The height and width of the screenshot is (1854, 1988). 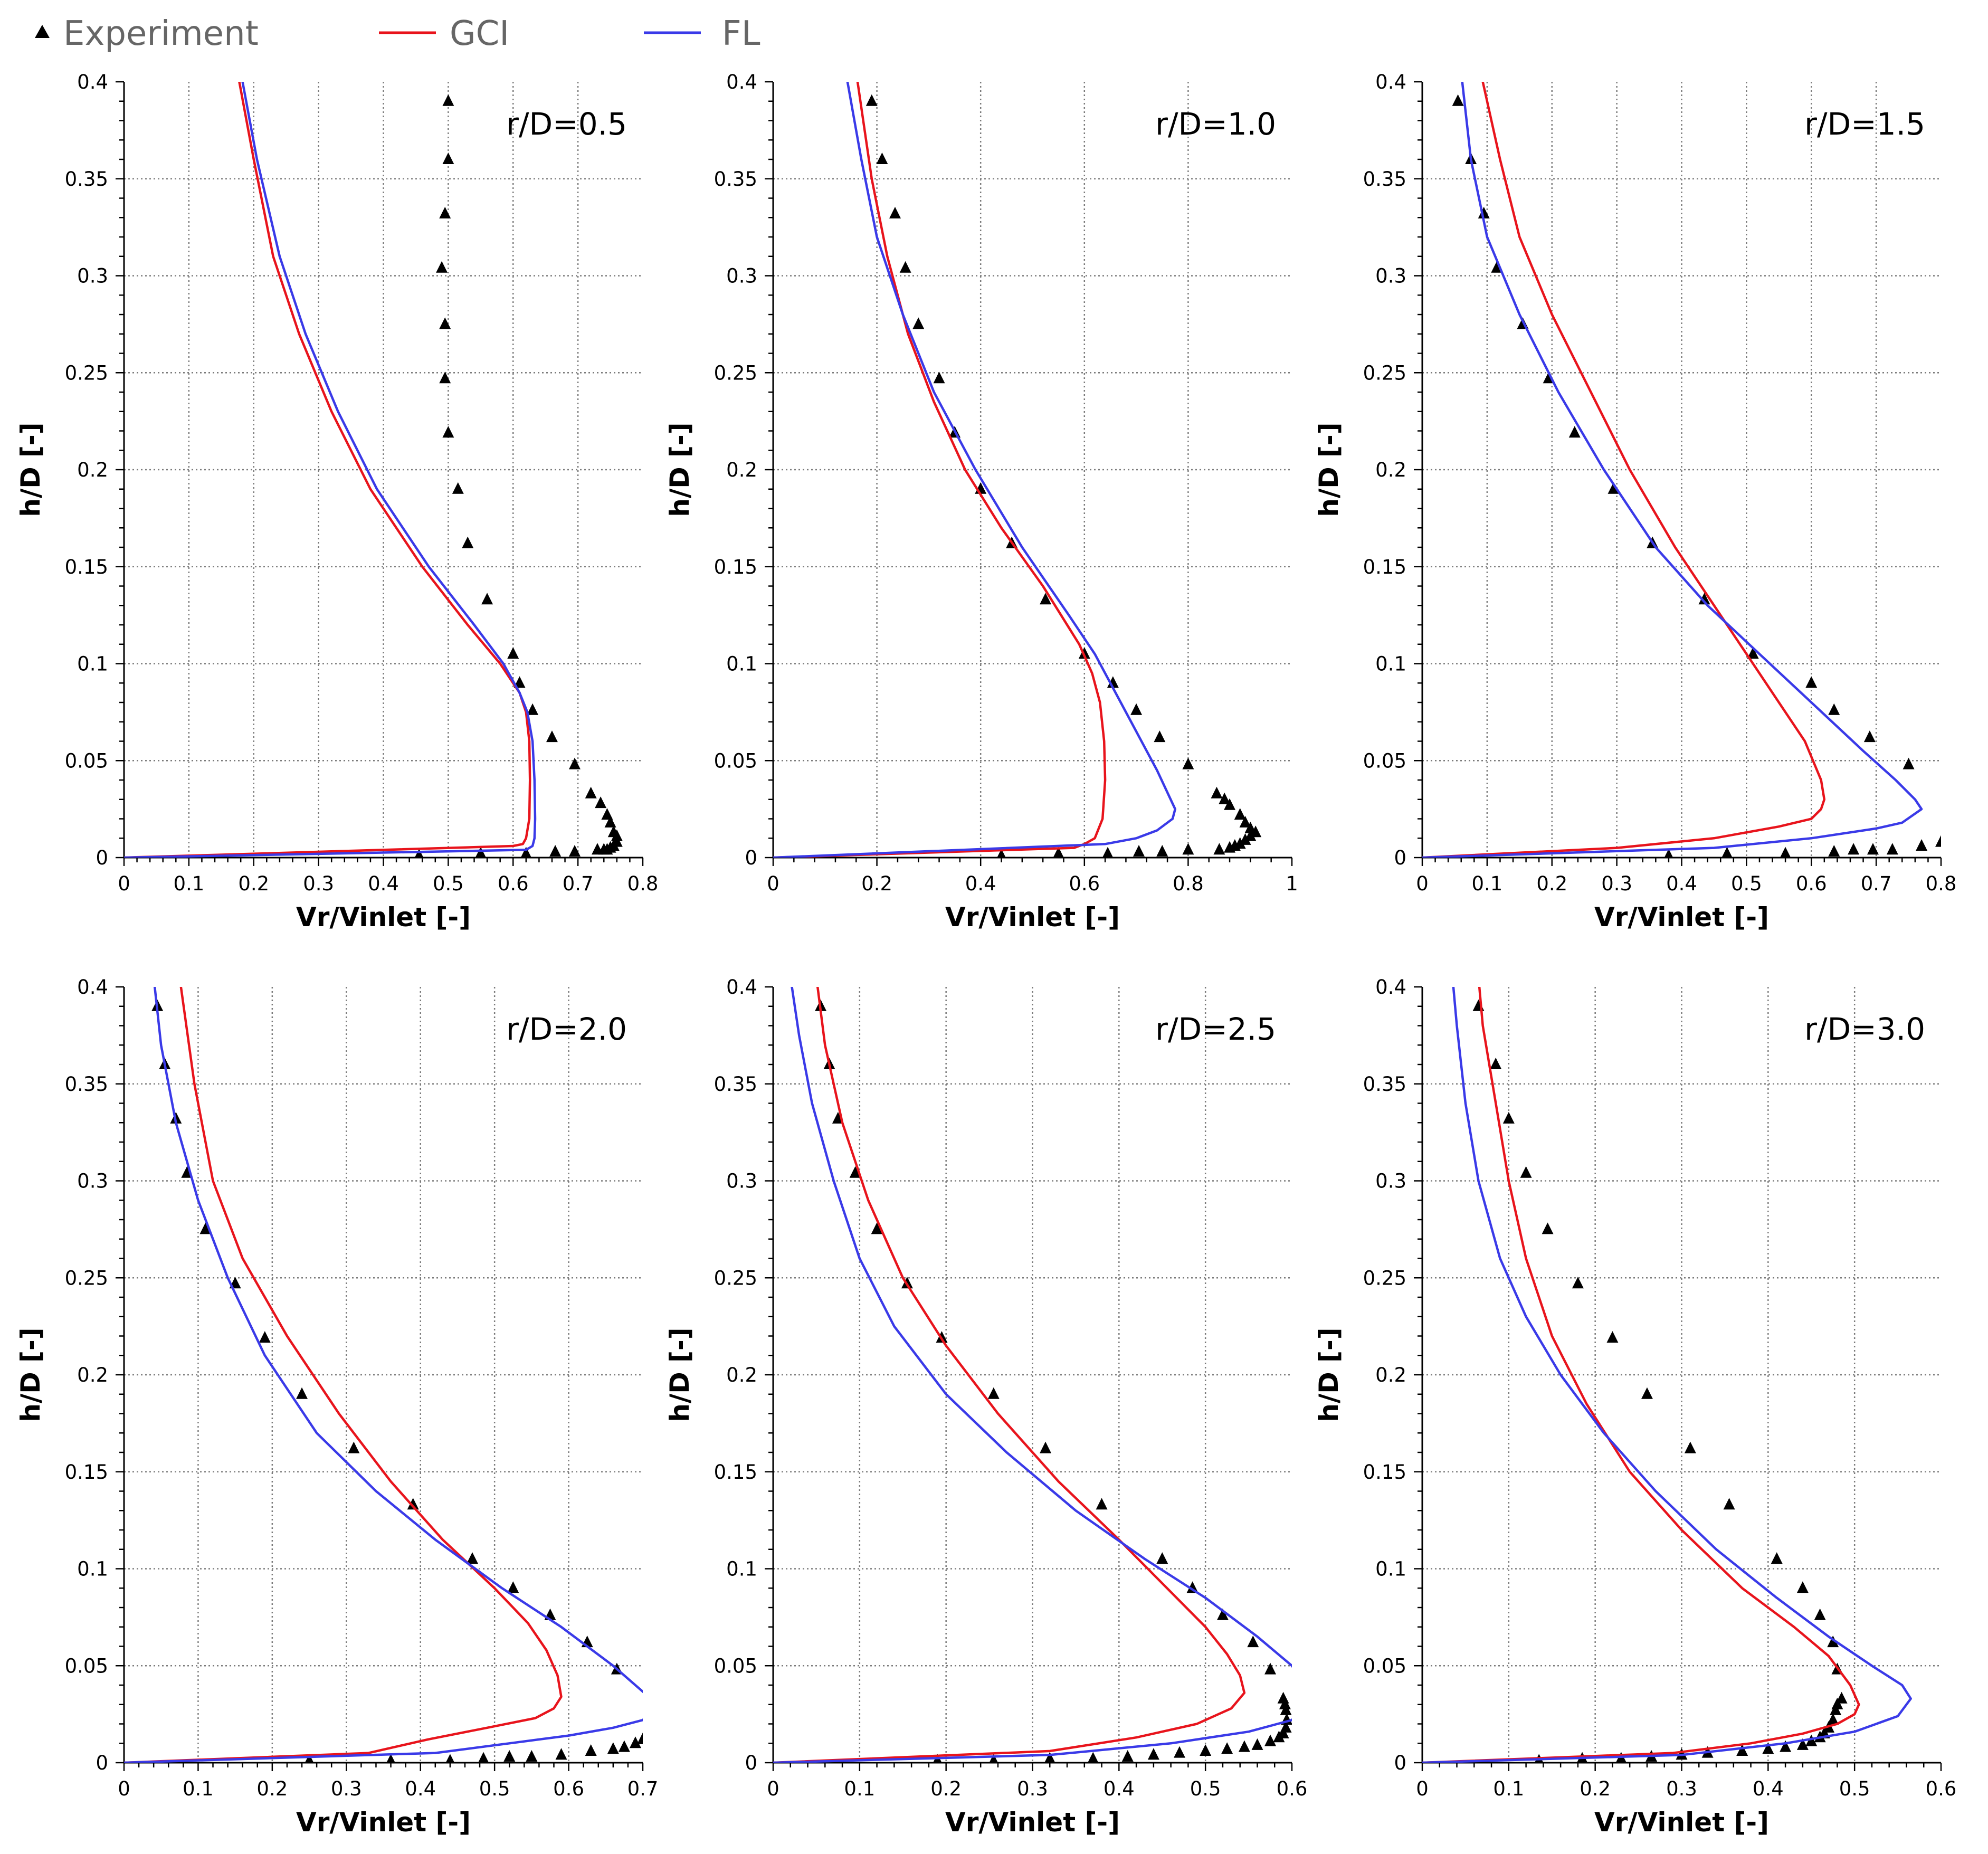 What do you see at coordinates (741, 1375) in the screenshot?
I see `y-tick-label: 0.2` at bounding box center [741, 1375].